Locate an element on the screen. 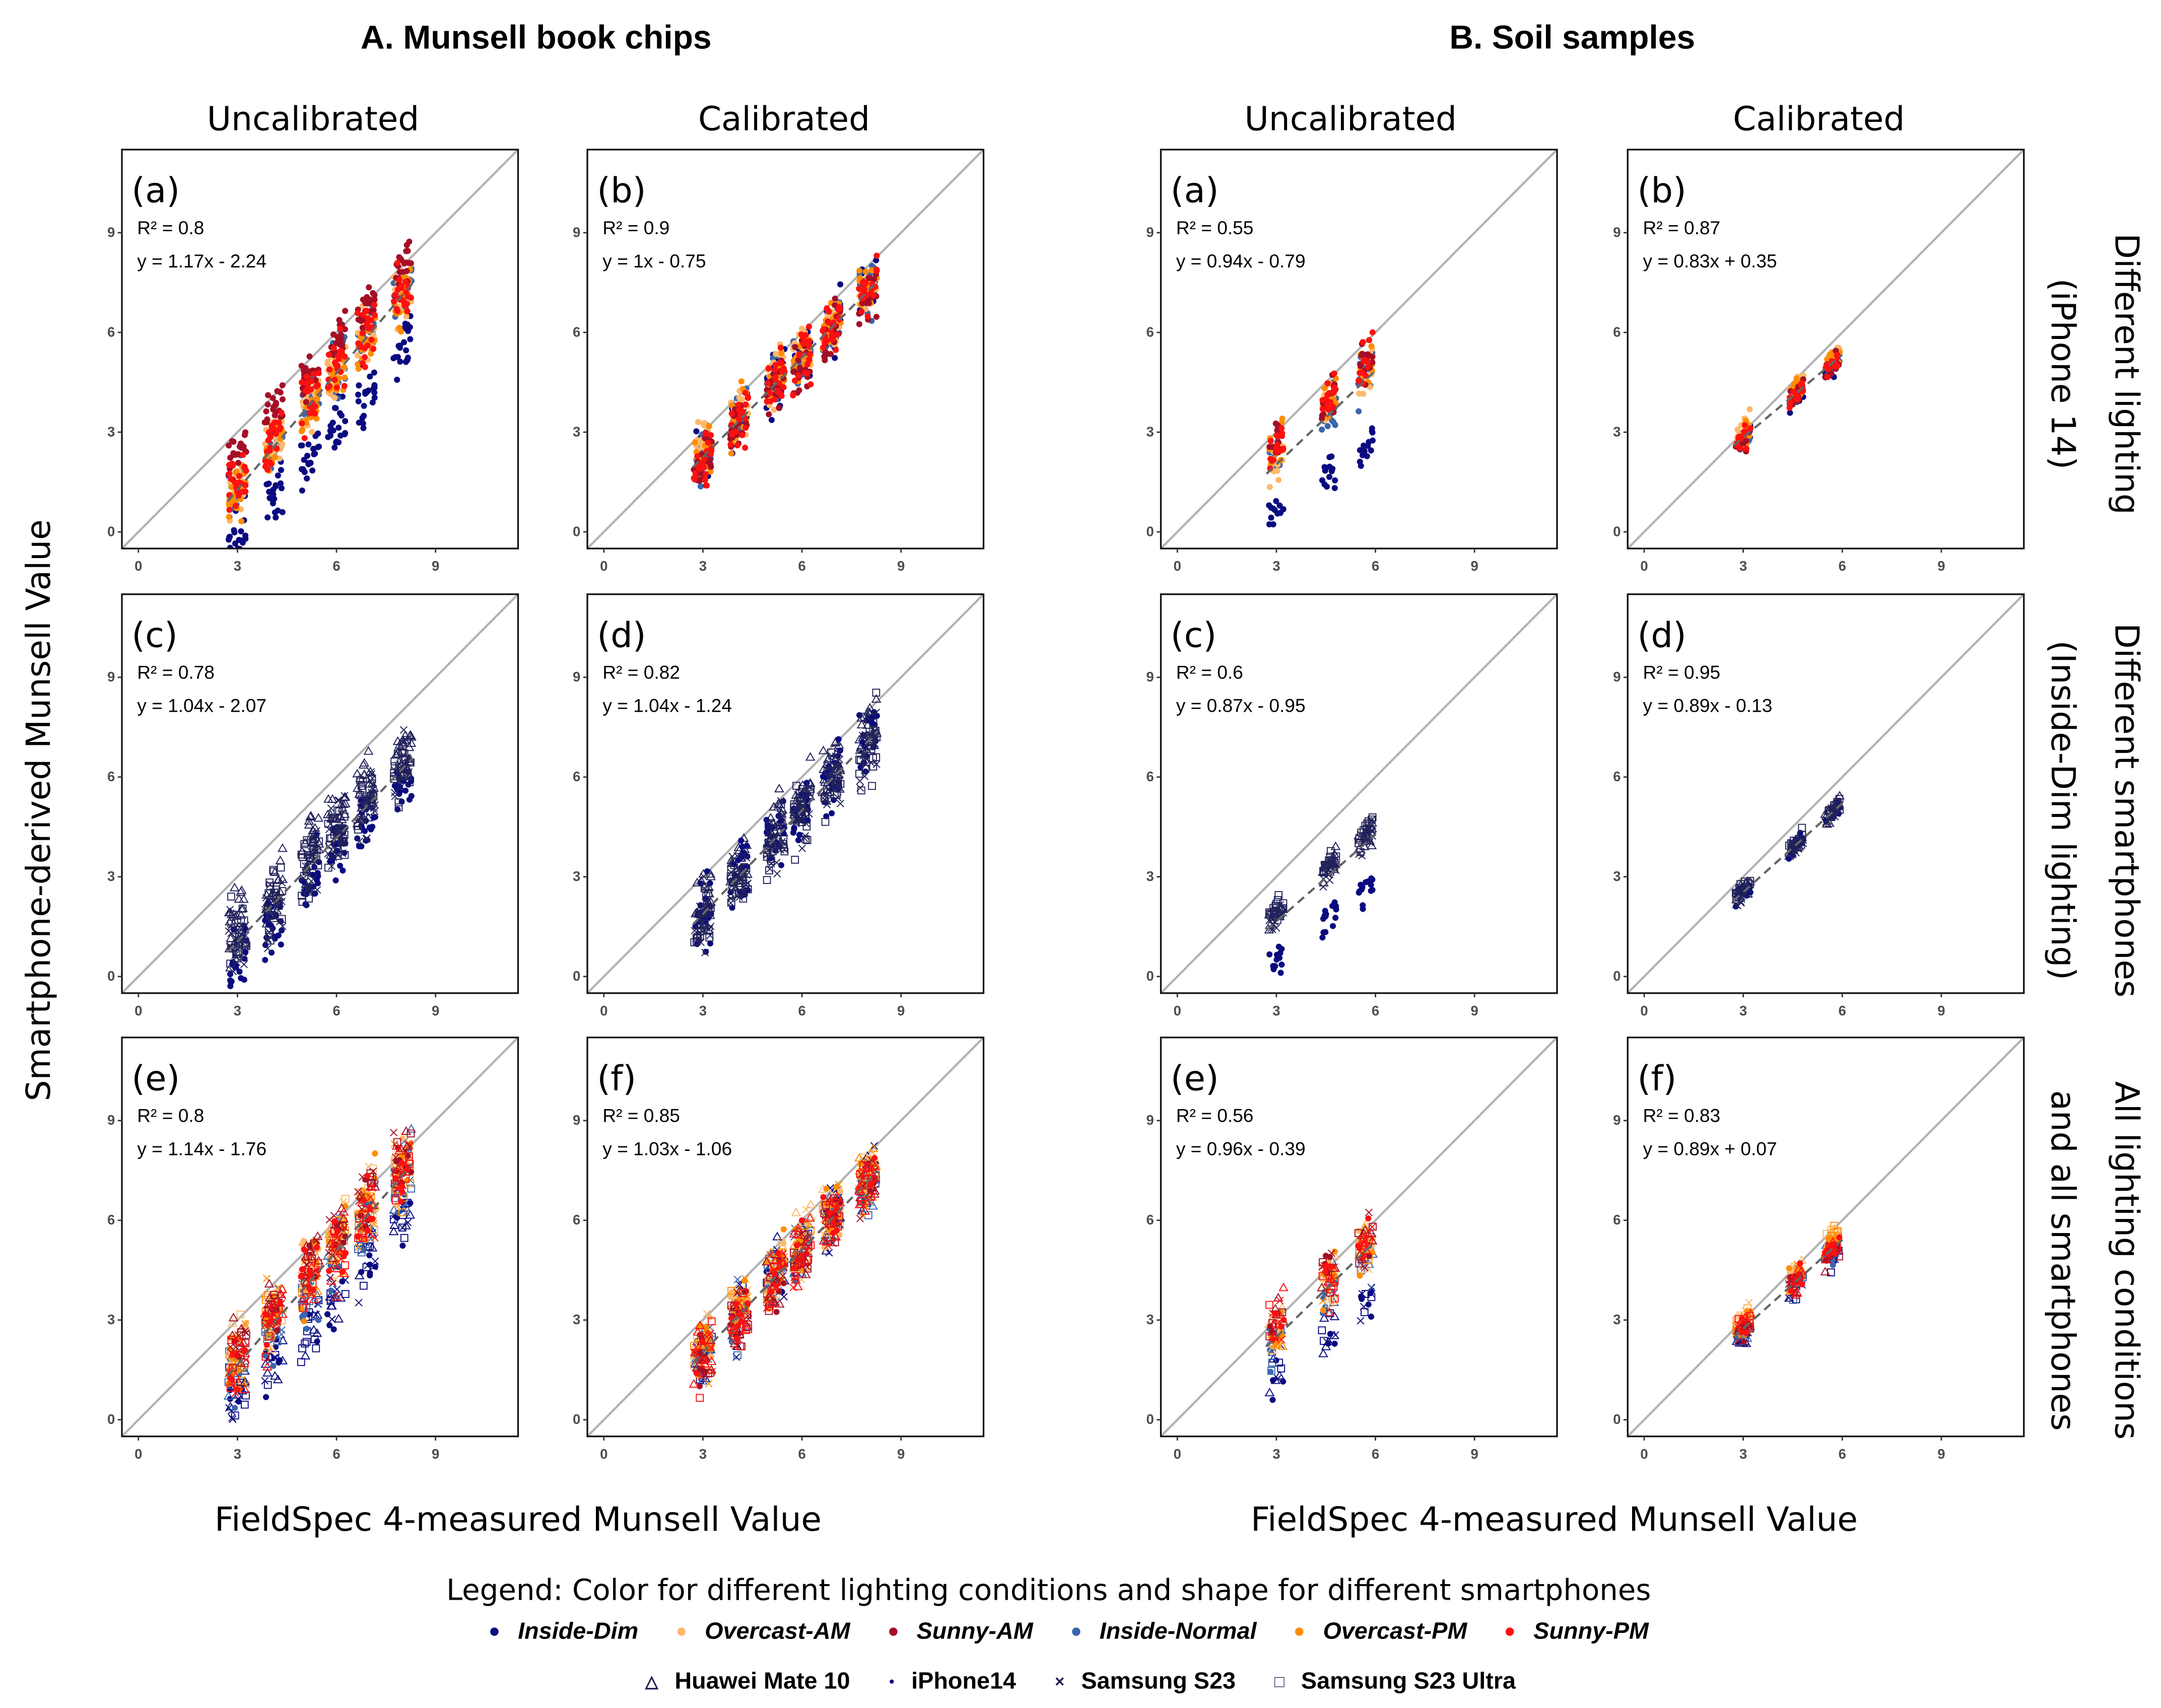 This screenshot has height=1708, width=2161. x-tick-label: 3 is located at coordinates (1276, 566).